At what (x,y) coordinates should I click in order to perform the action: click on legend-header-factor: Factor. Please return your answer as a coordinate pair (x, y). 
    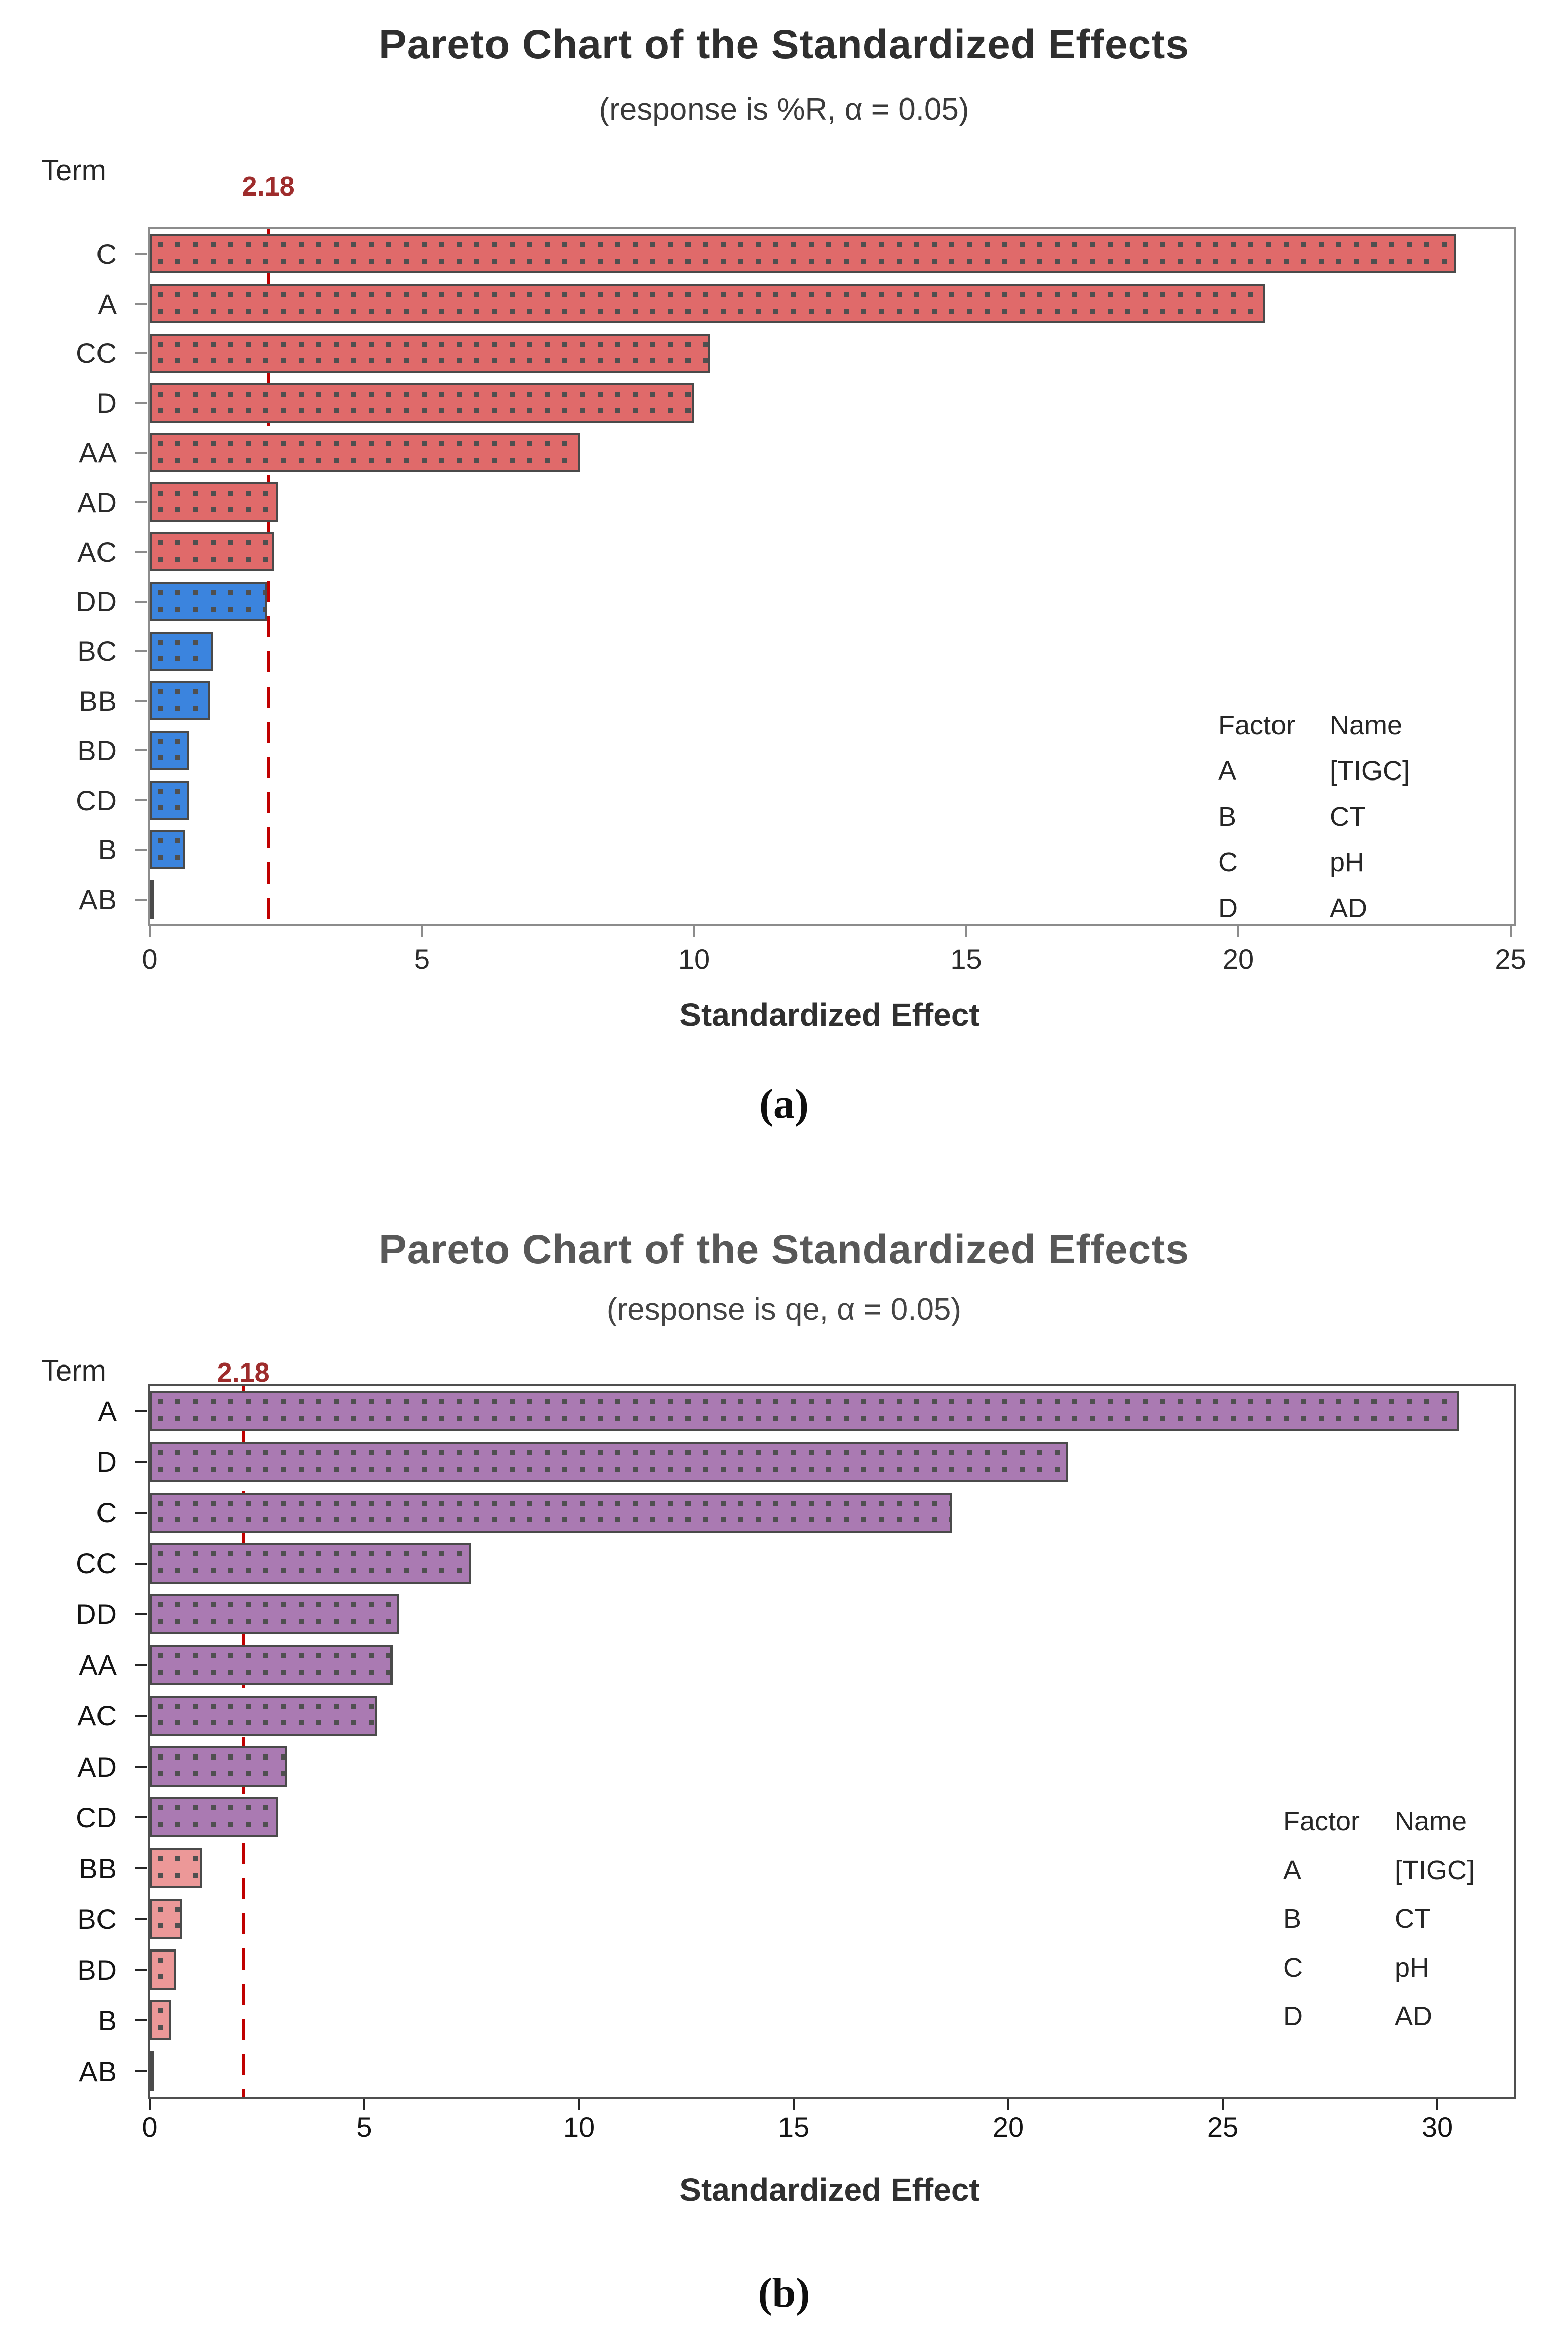
    Looking at the image, I should click on (1321, 1821).